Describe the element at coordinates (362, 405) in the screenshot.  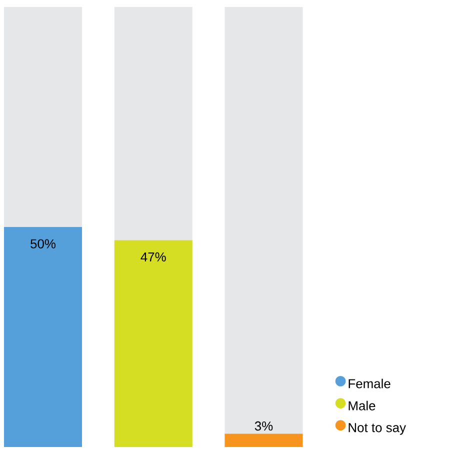
I see `legend-label: Male` at that location.